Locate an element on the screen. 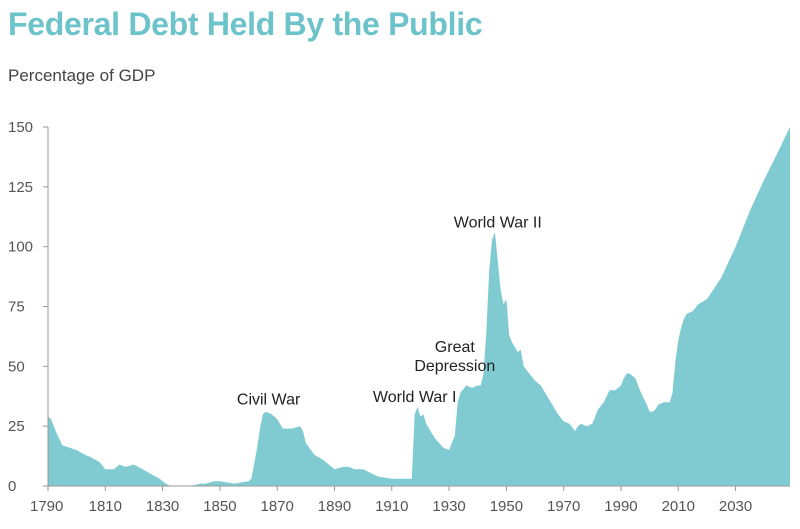  y-tick-label: 100 is located at coordinates (20, 247).